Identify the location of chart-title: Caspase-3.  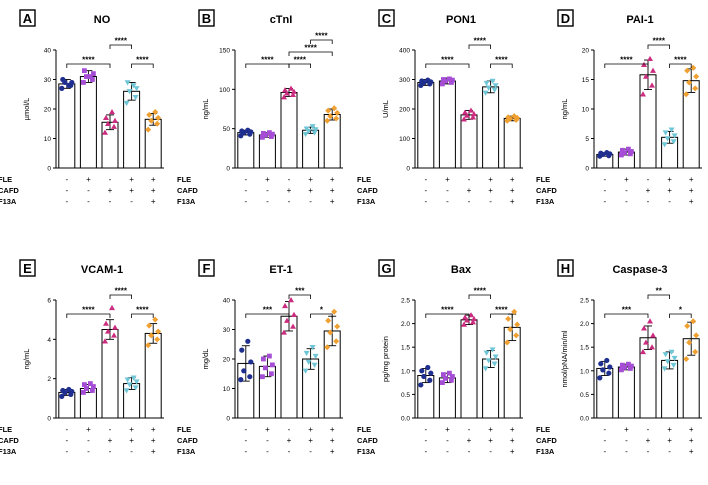
(639, 270).